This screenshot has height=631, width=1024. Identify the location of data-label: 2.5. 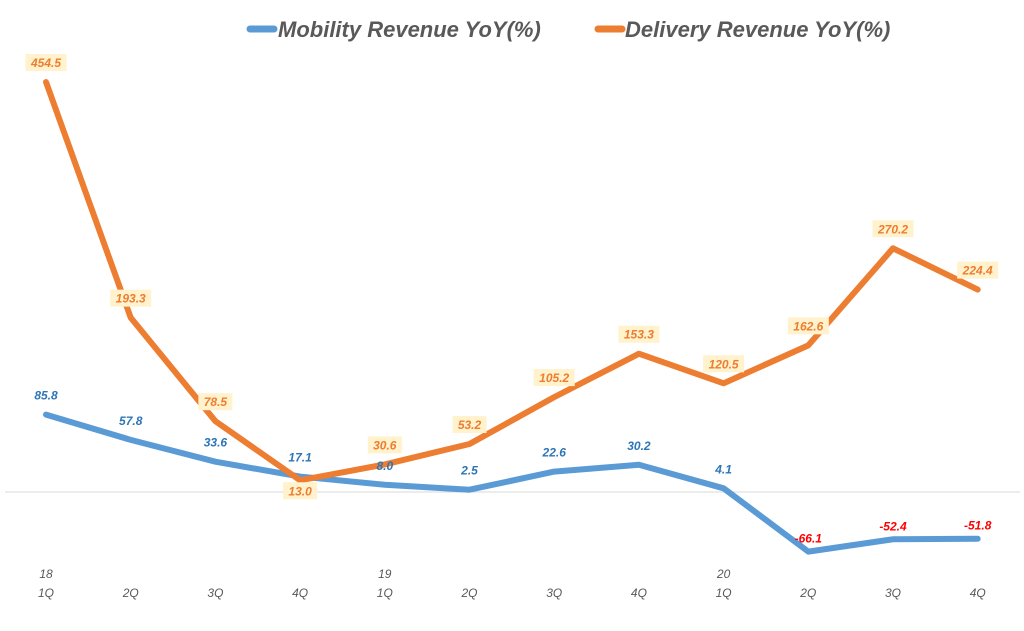
(469, 471).